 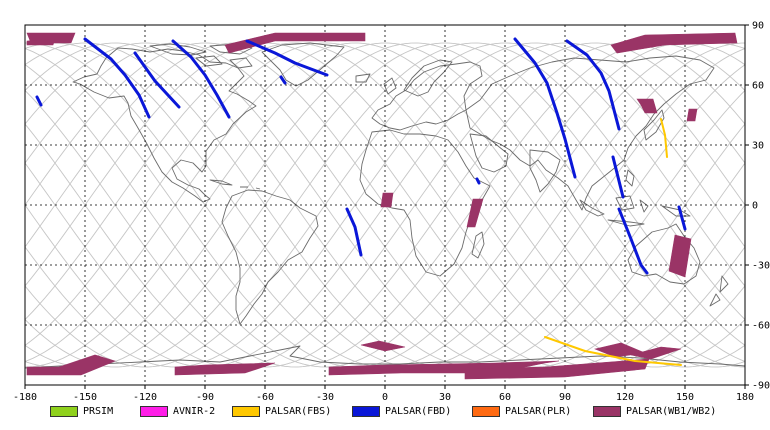 I want to click on legend-label: PRSIM, so click(x=98, y=411).